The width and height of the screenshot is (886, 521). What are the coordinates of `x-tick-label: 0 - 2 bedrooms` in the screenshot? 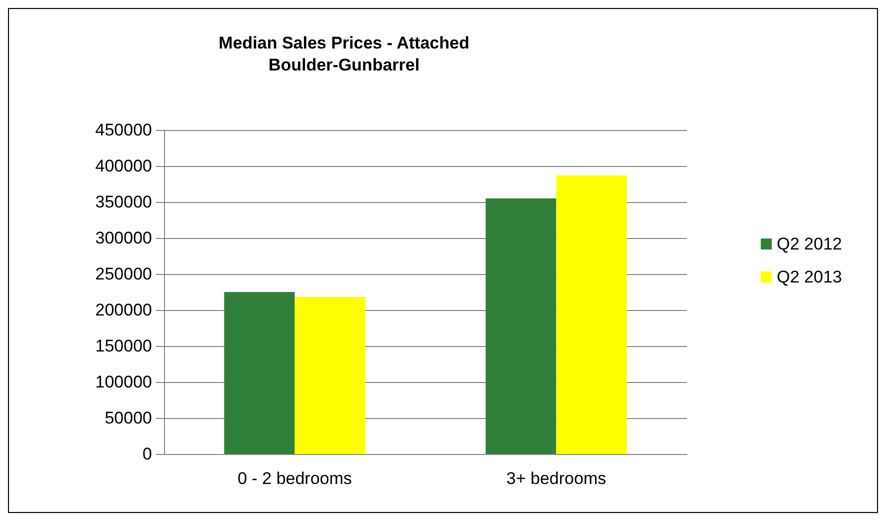 It's located at (295, 478).